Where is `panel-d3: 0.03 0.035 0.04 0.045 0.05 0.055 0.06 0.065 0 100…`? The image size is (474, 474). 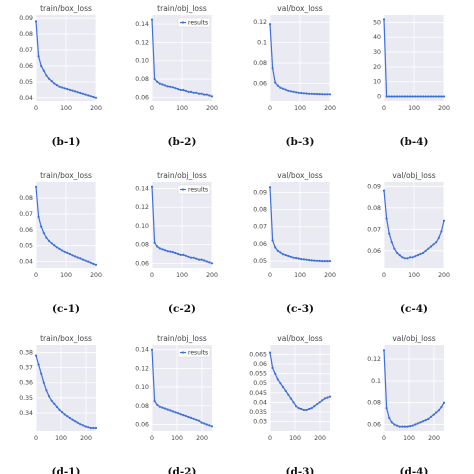
panel-d3: 0.03 0.035 0.04 0.045 0.05 0.055 0.06 0.065 0 100… is located at coordinates (290, 404).